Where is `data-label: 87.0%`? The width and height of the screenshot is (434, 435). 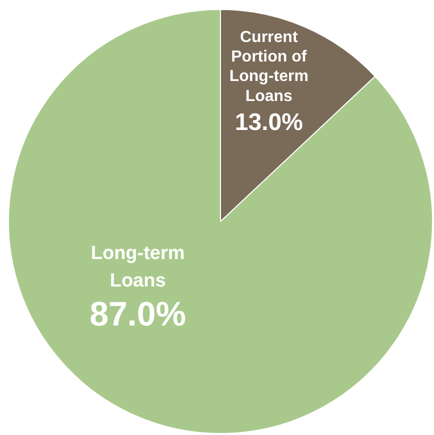
data-label: 87.0% is located at coordinates (138, 315).